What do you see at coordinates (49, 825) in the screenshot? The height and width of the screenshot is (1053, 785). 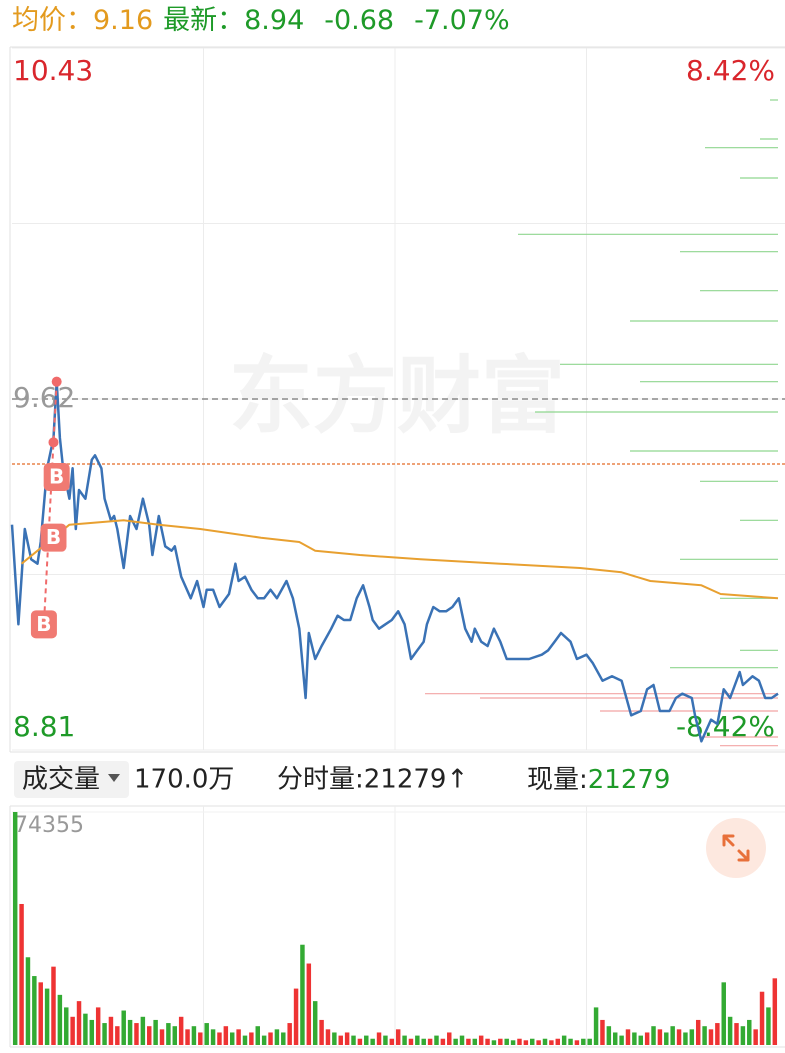 I see `volume-tick-label: 74355` at bounding box center [49, 825].